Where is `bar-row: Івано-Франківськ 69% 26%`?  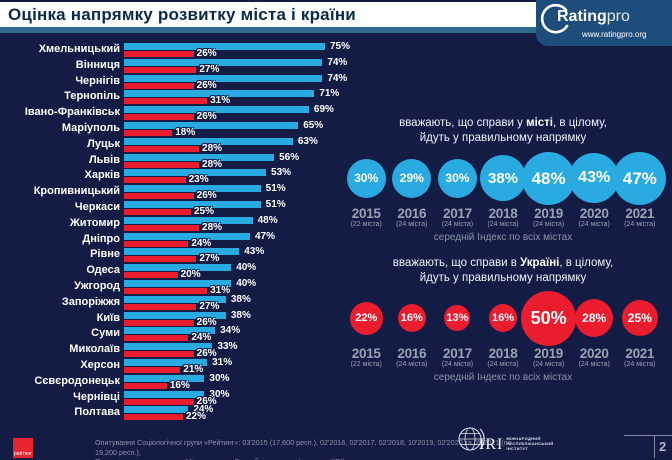 bar-row: Івано-Франківськ 69% 26% is located at coordinates (184, 114).